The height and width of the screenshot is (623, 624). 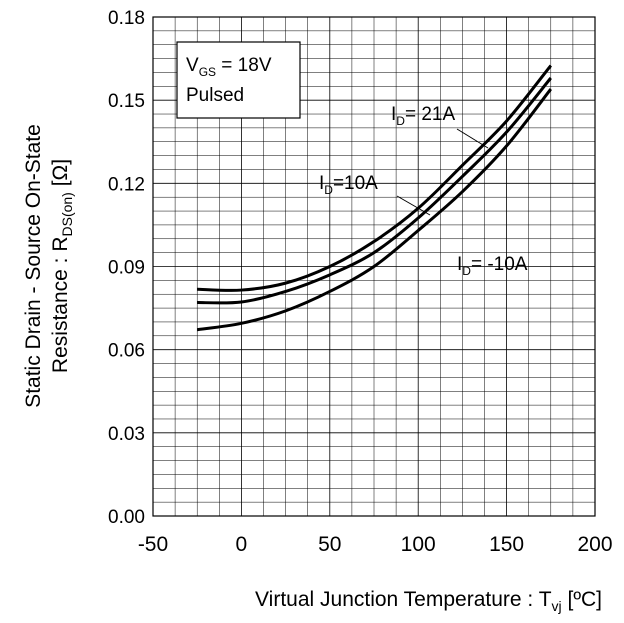 I want to click on series-label-id10-rest: =10A, so click(x=355, y=183).